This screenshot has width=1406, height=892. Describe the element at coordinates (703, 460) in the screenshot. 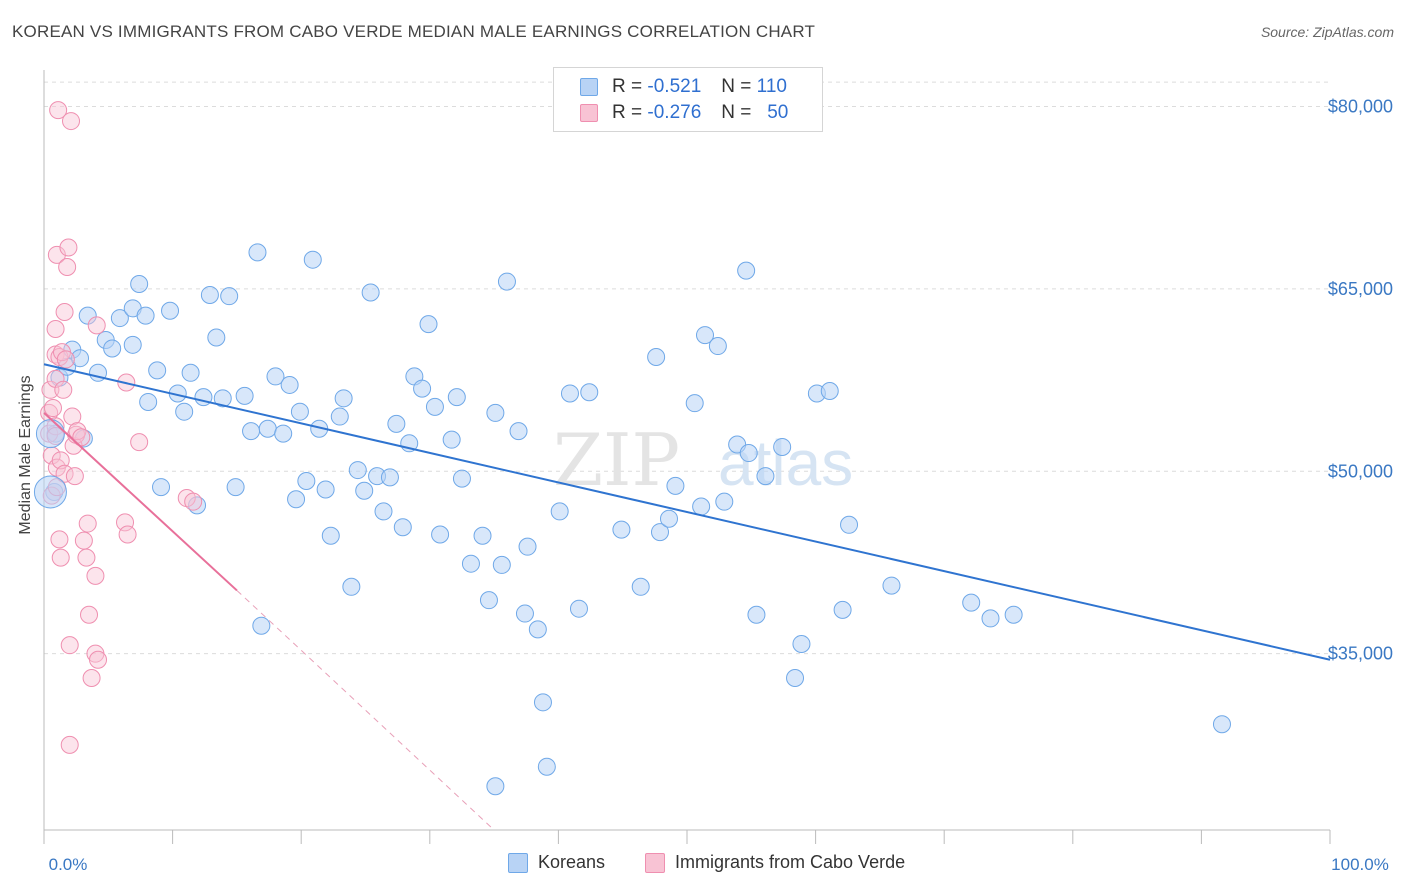

I see `watermark: ZIP atlas` at that location.